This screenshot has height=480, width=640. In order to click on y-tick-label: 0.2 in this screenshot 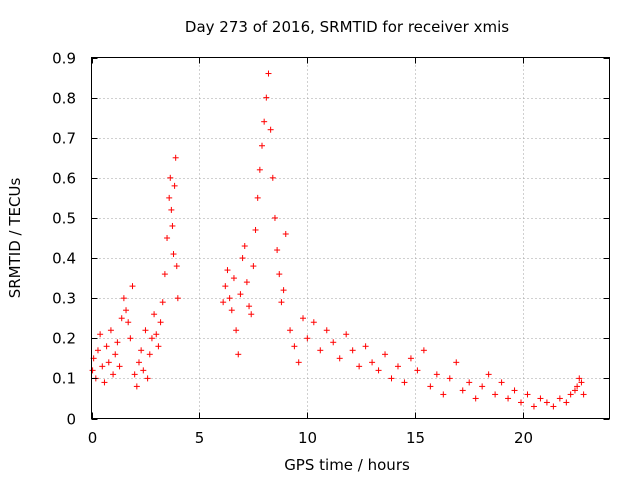, I will do `click(64, 339)`.